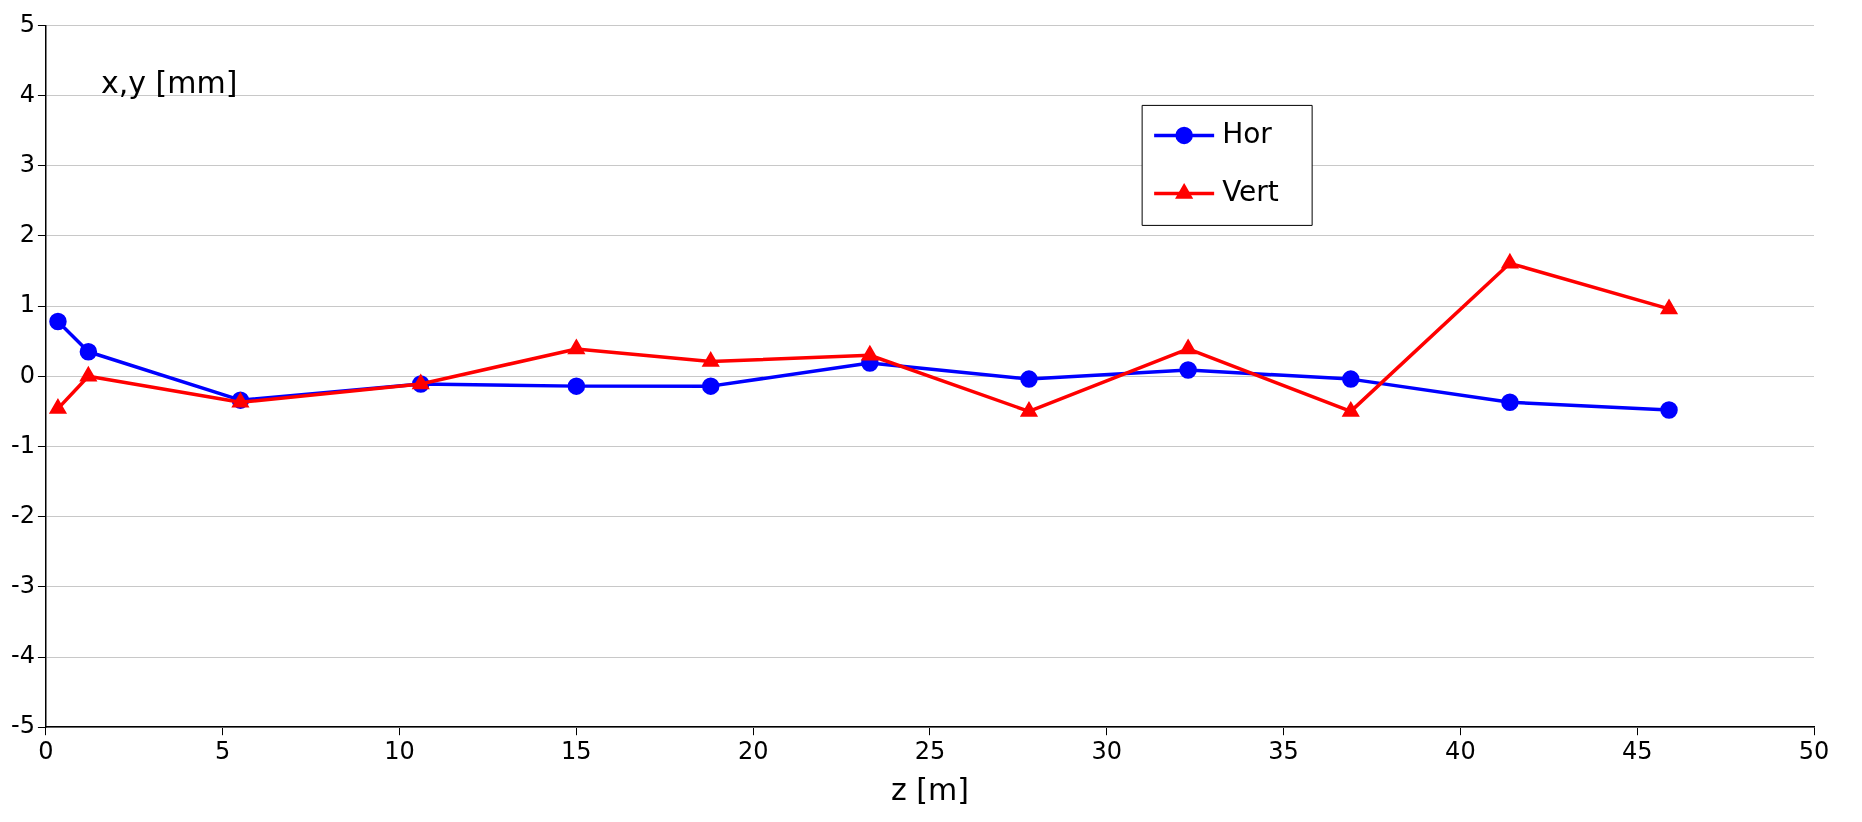 The image size is (1862, 822). What do you see at coordinates (1107, 750) in the screenshot?
I see `x-tick-label: 30` at bounding box center [1107, 750].